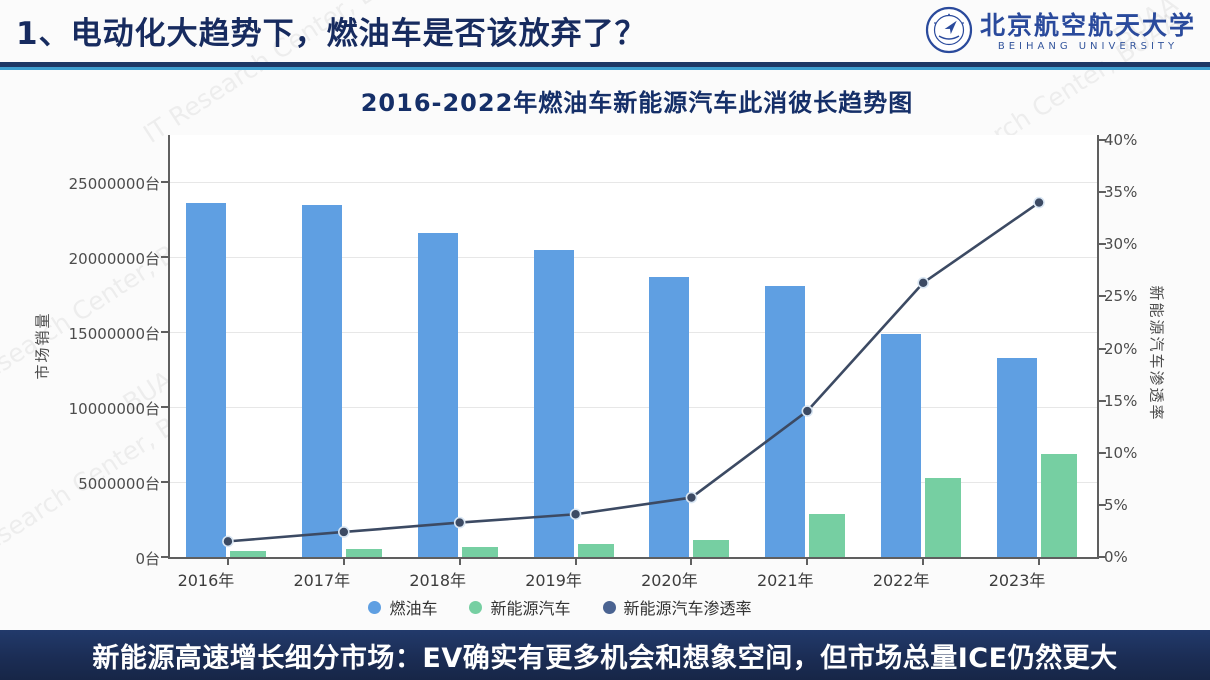 The image size is (1210, 680). I want to click on left-axis-tick-label: 10000000台, so click(114, 409).